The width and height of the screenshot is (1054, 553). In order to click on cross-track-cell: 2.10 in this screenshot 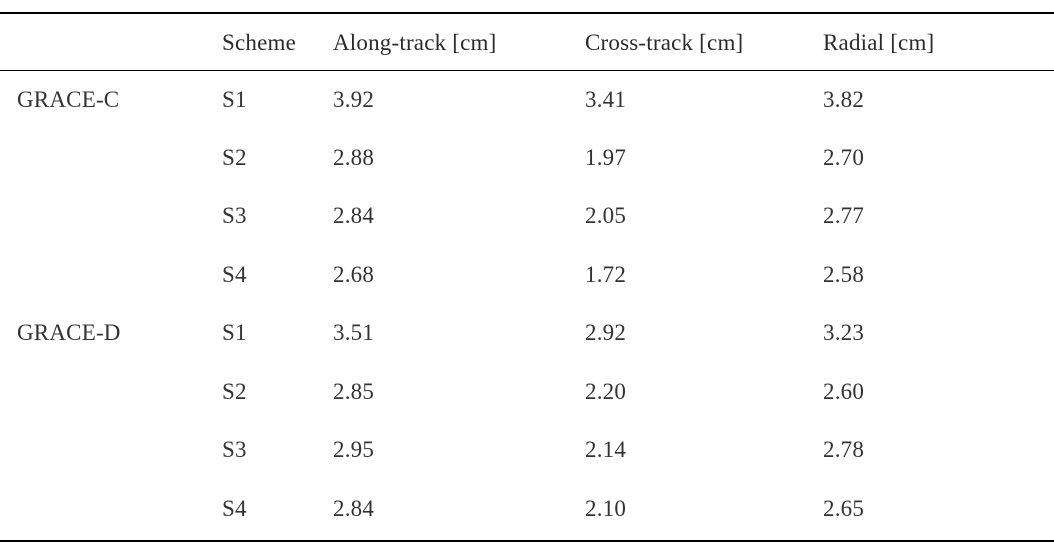, I will do `click(606, 508)`.